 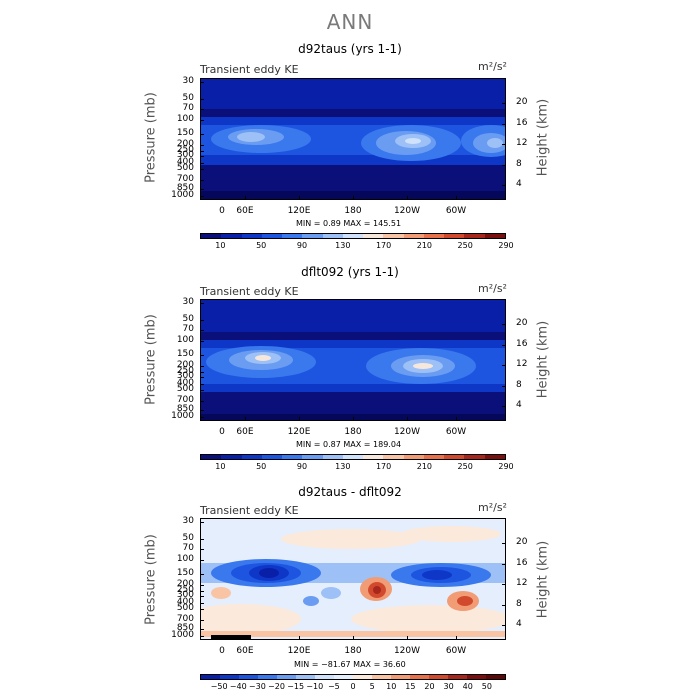 I want to click on colorbar-label: 130, so click(x=343, y=245).